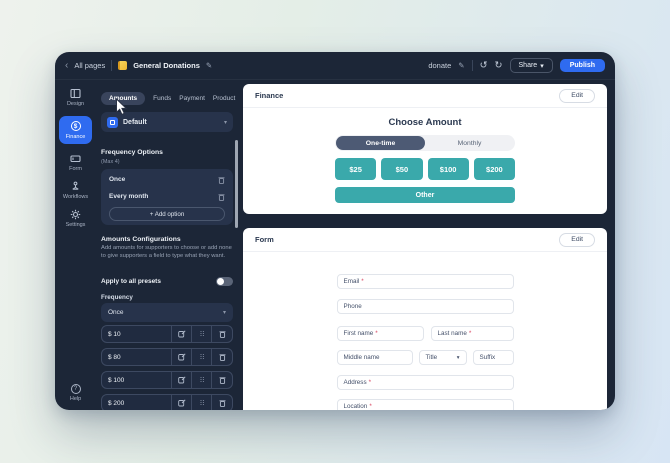  Describe the element at coordinates (75, 186) in the screenshot. I see `workflows-icon` at that location.